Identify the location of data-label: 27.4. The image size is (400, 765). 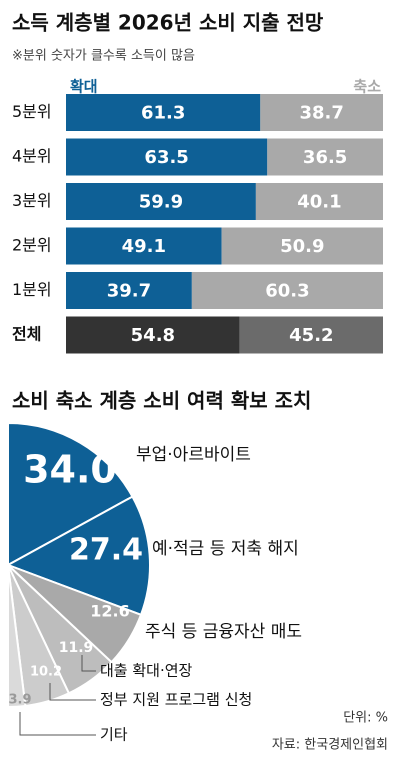
(106, 550).